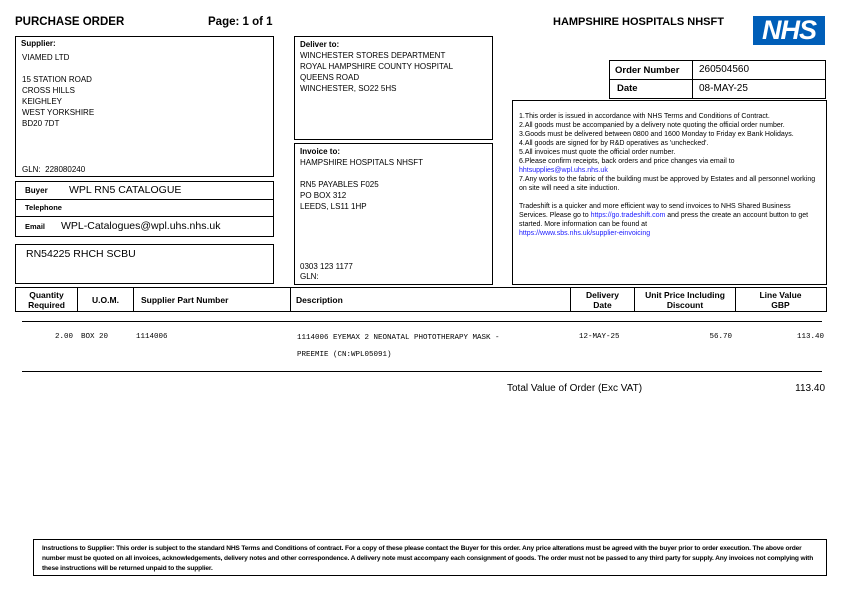  Describe the element at coordinates (54, 169) in the screenshot. I see `supplier-gln: GLN: 228080240` at that location.